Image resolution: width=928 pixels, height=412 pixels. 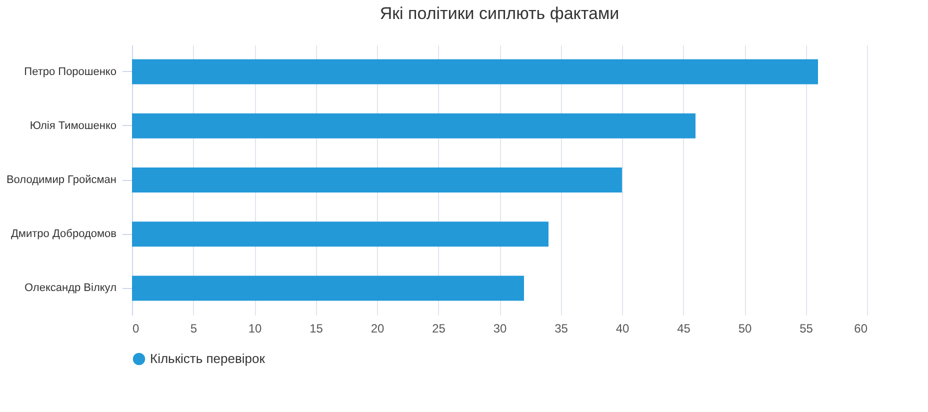 What do you see at coordinates (63, 234) in the screenshot?
I see `y-tick-label: Дмитро Добродомов` at bounding box center [63, 234].